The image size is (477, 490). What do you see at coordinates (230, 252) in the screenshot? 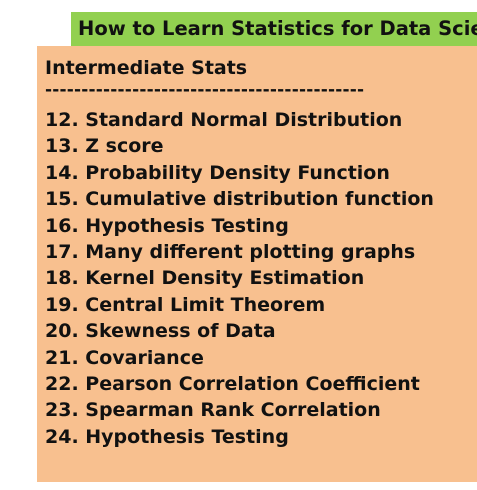
I see `list-item: 17. Many different plotting graphs` at bounding box center [230, 252].